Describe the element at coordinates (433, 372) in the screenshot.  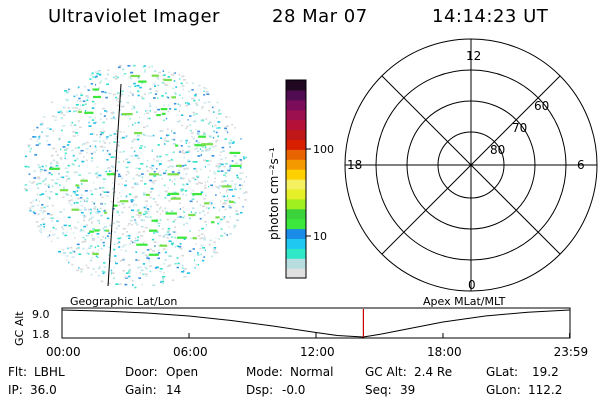
I see `gc-alt-value: 2.4 Re` at that location.